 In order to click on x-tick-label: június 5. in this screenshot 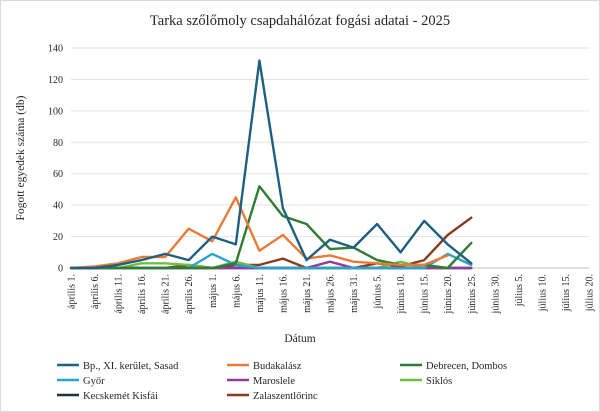, I will do `click(378, 291)`.